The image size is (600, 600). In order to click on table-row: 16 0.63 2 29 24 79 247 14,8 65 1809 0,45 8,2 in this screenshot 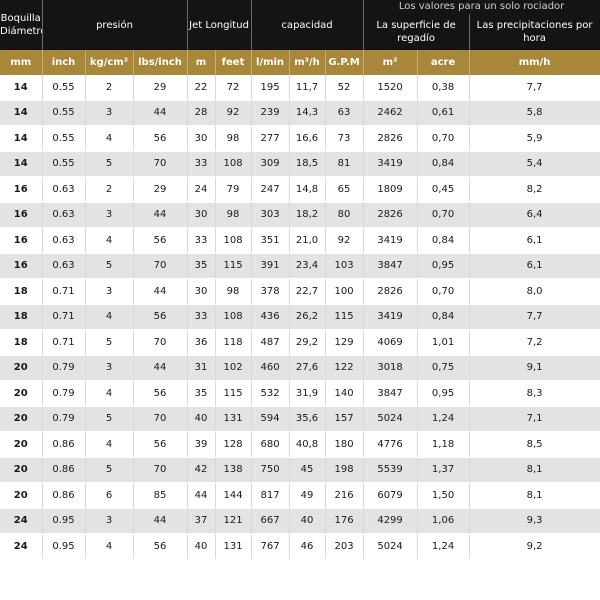, I will do `click(300, 189)`.